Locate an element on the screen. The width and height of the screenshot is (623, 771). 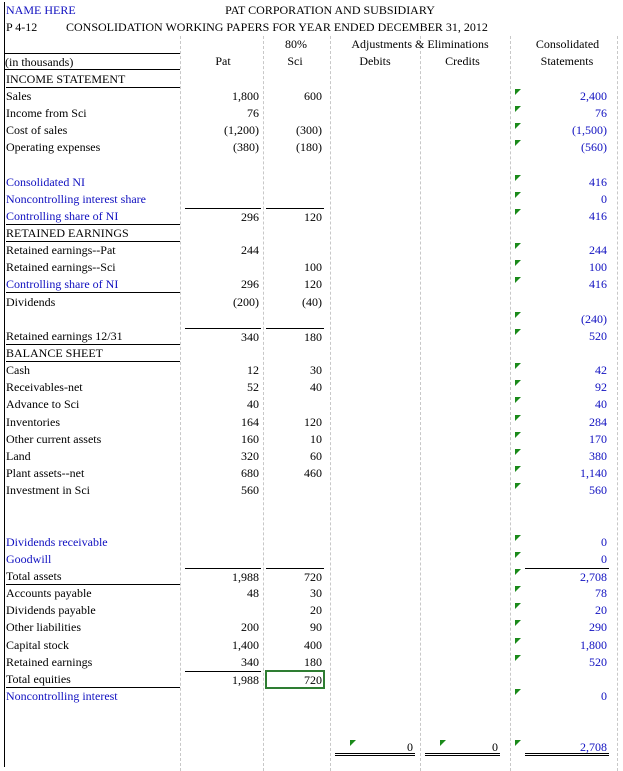
sci-cell: (40) is located at coordinates (312, 301).